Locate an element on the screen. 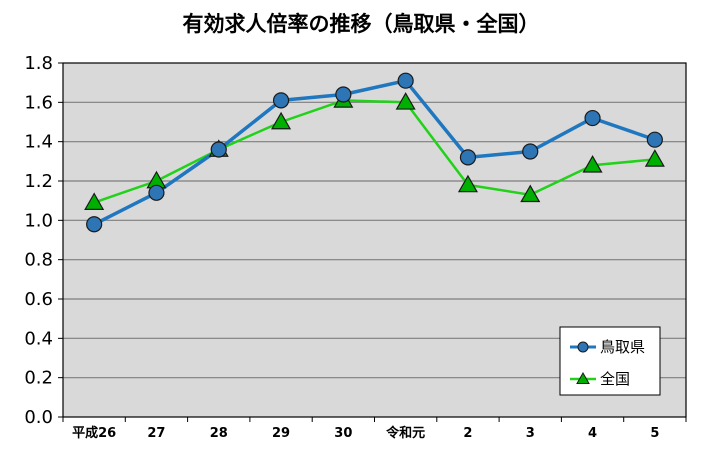 The width and height of the screenshot is (722, 470). y-tick-label: 0.0 is located at coordinates (38, 417).